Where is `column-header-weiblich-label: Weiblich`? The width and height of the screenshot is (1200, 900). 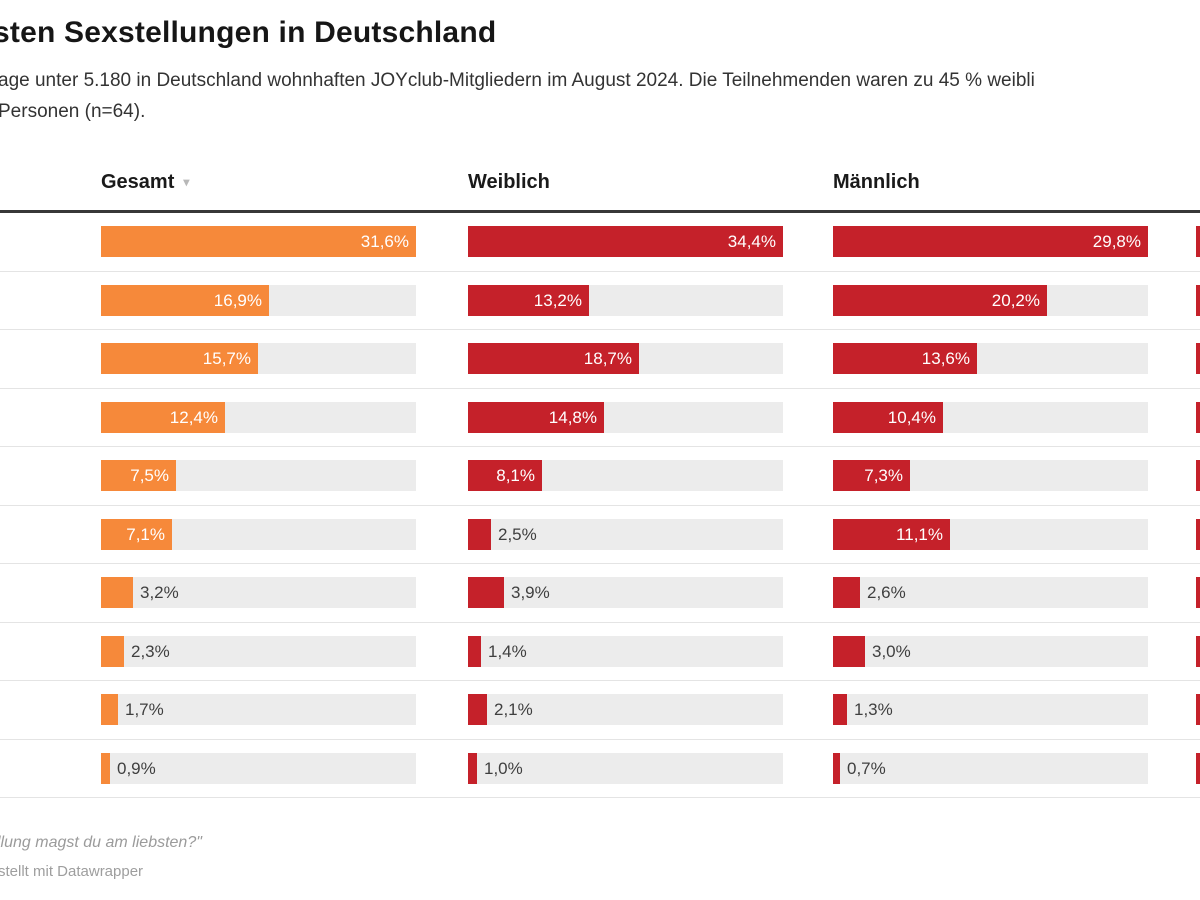
column-header-weiblich-label: Weiblich is located at coordinates (509, 182).